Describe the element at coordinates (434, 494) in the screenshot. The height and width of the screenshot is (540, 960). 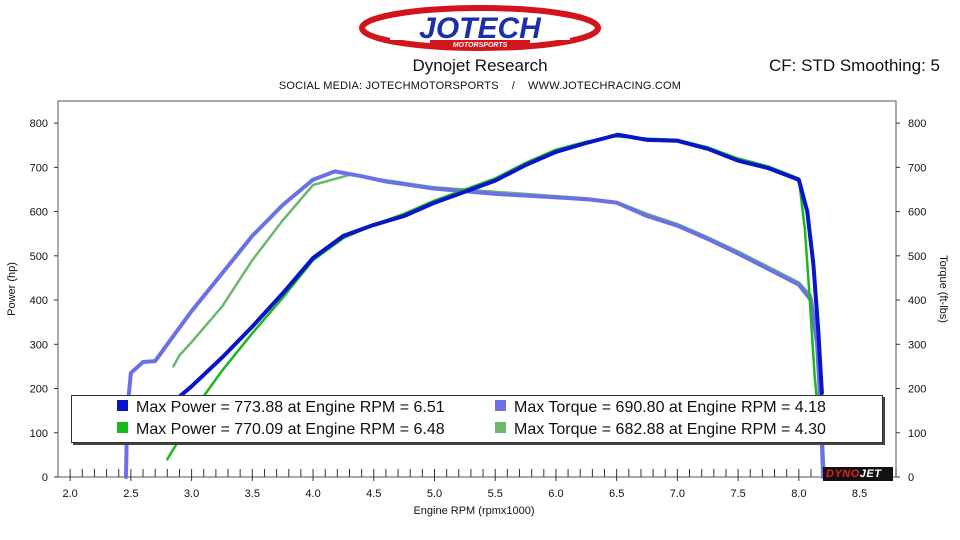
I see `x-tick-label: 5.0` at that location.